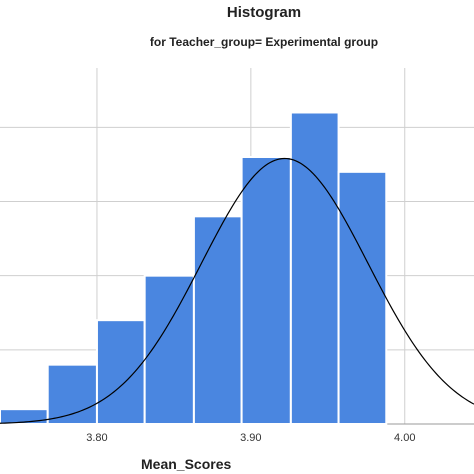  I want to click on chart-subtitle: for Teacher_group= Experimental group, so click(264, 42).